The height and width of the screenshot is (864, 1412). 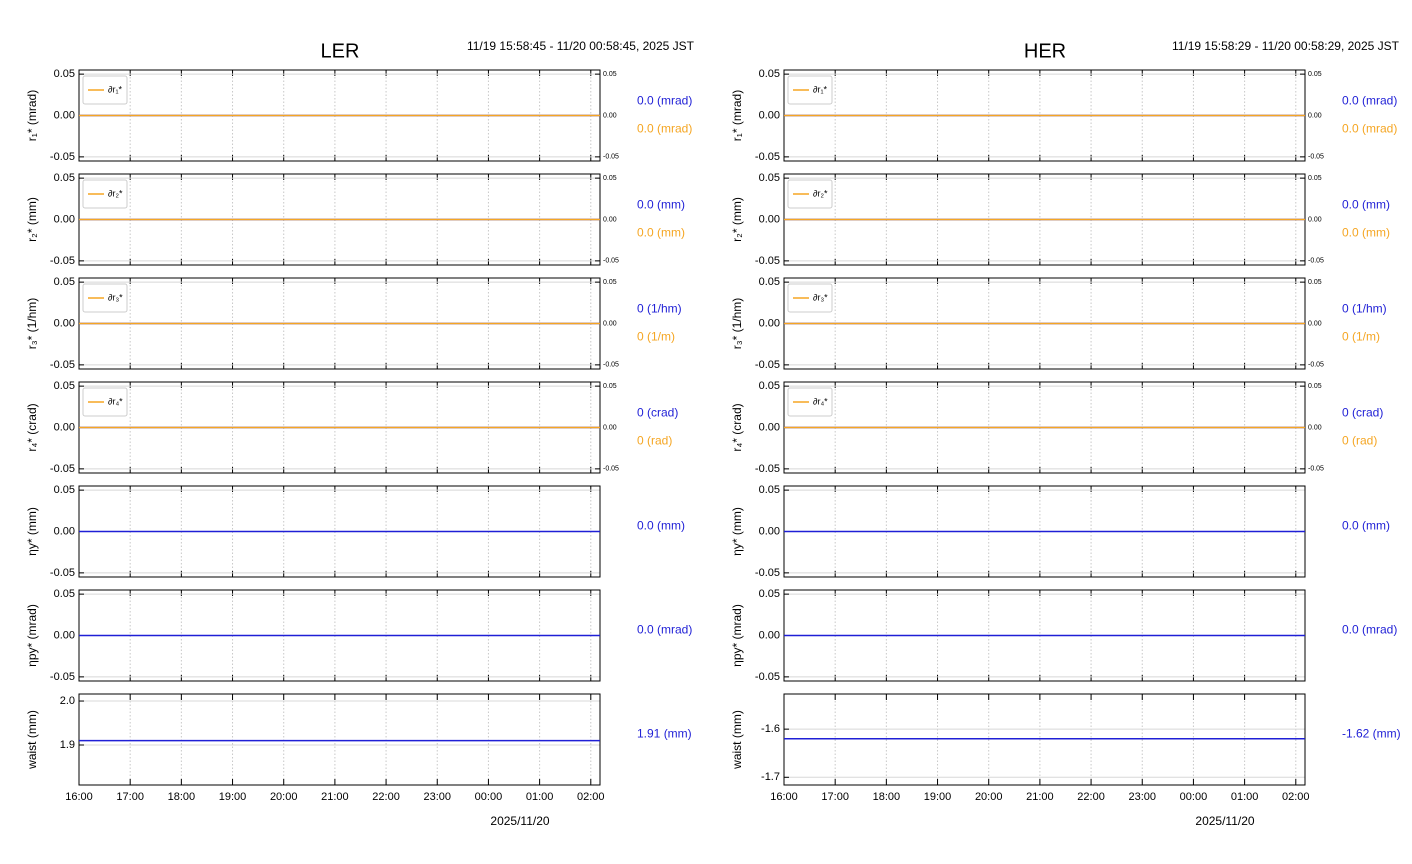 I want to click on legend: ∂r₂*, so click(x=810, y=194).